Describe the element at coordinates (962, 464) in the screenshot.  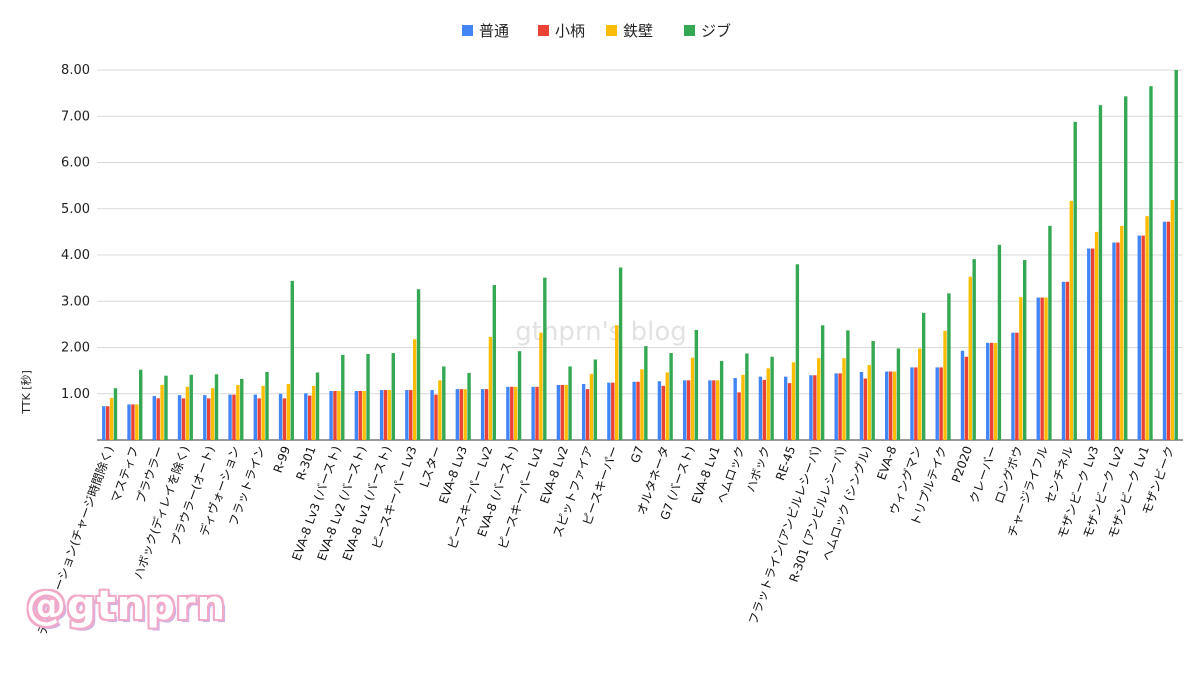
I see `x-category-label: P2020` at that location.